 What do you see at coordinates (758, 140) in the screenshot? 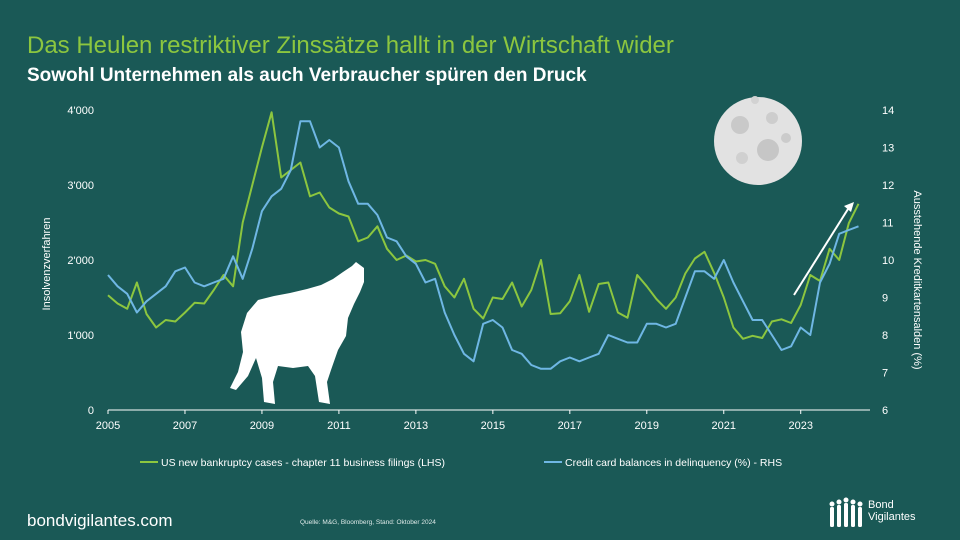
I see `moon-icon` at bounding box center [758, 140].